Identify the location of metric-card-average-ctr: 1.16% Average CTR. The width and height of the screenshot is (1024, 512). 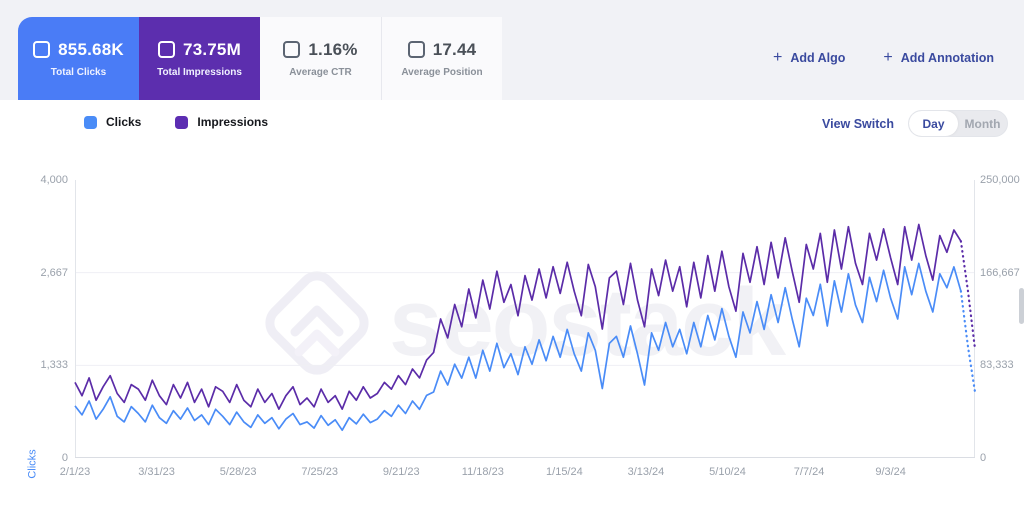
(320, 58).